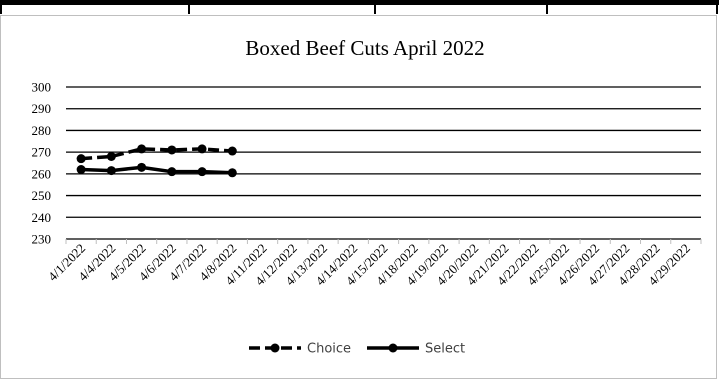 The image size is (719, 381). What do you see at coordinates (300, 349) in the screenshot?
I see `legend-item-choice: Choice` at bounding box center [300, 349].